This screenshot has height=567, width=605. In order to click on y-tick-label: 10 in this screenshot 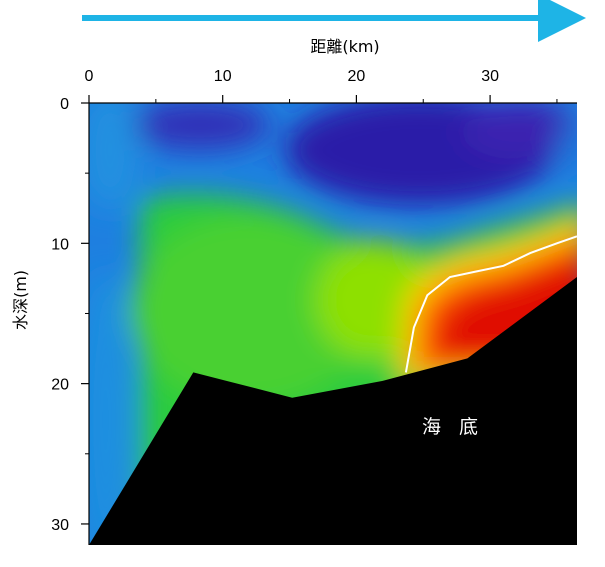, I will do `click(60, 244)`.